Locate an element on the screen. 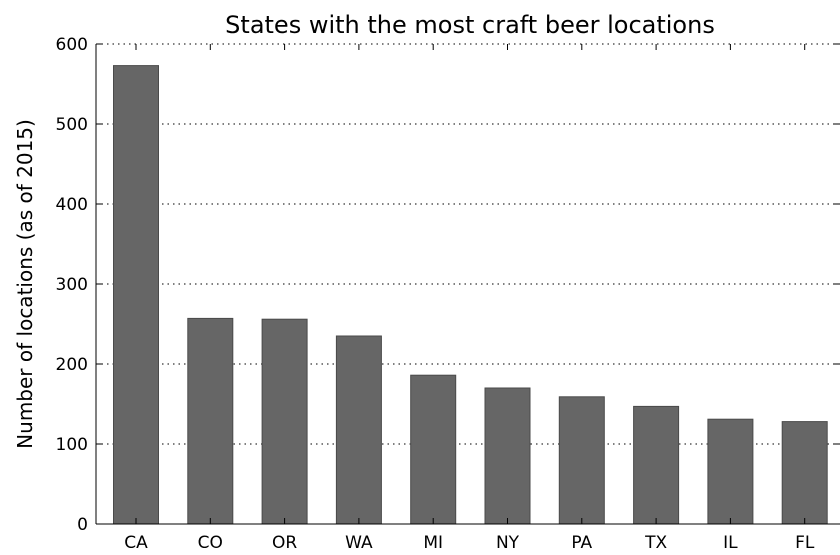 The height and width of the screenshot is (555, 840). x-tick-label-or: OR is located at coordinates (284, 543).